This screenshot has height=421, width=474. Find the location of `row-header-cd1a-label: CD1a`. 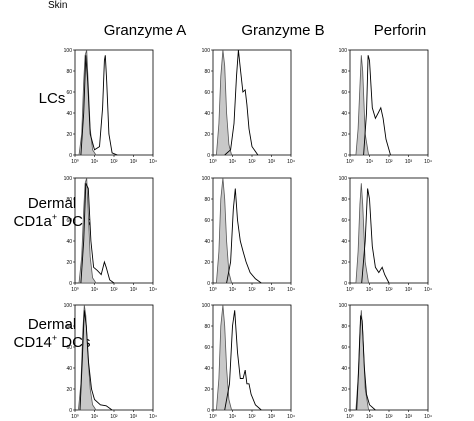

row-header-cd1a-label: CD1a is located at coordinates (32, 221).